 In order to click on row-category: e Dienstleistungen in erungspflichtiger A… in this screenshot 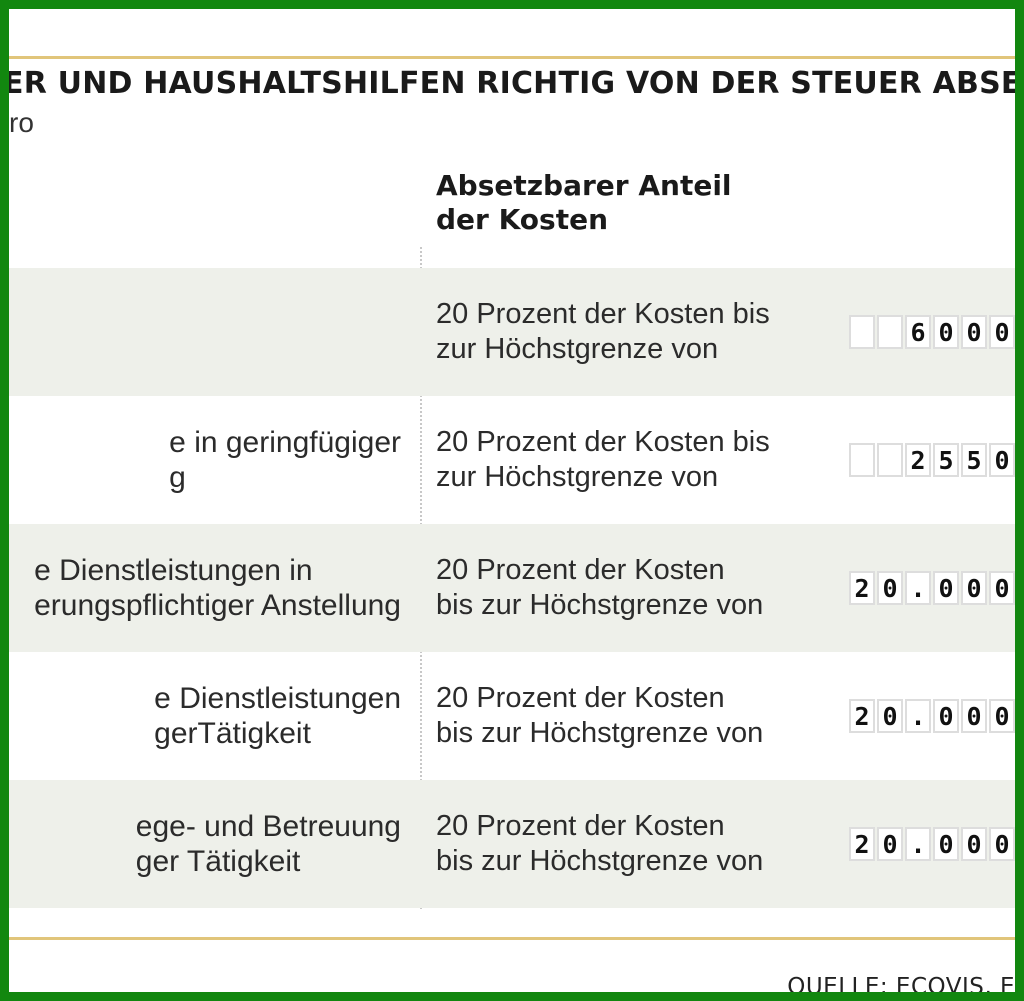, I will do `click(217, 588)`.